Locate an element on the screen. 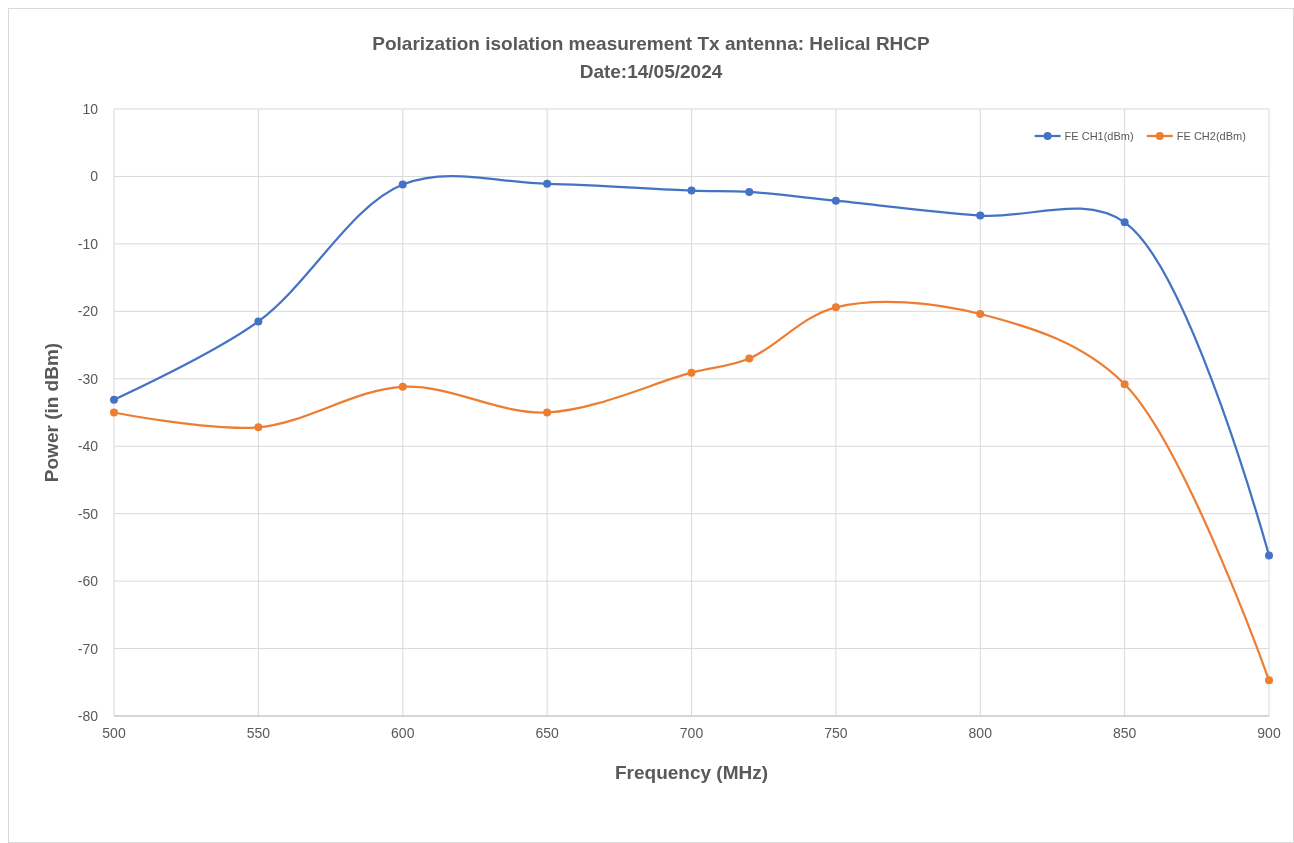 This screenshot has height=843, width=1294. x-tick-label: 550 is located at coordinates (258, 733).